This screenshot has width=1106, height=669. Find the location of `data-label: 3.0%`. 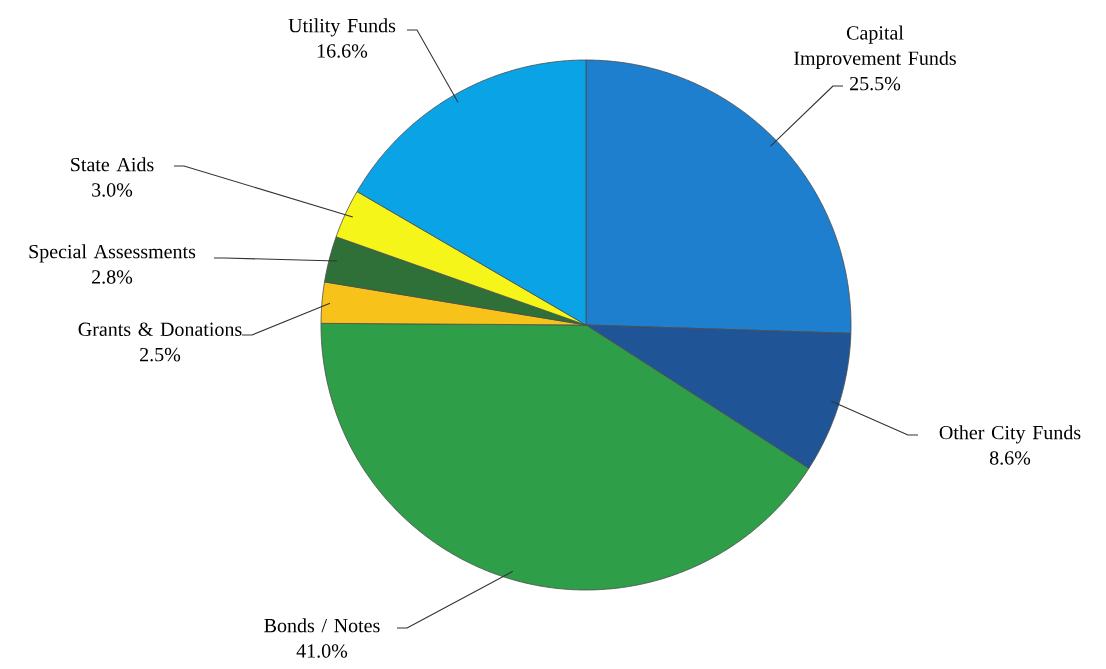

data-label: 3.0% is located at coordinates (112, 190).